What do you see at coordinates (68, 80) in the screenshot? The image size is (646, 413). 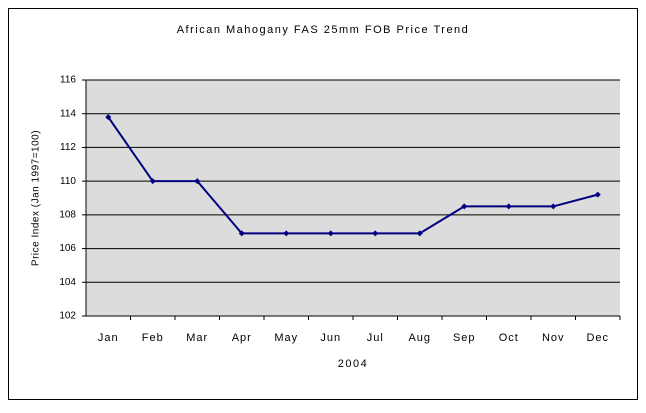 I see `y-tick-label: 116` at bounding box center [68, 80].